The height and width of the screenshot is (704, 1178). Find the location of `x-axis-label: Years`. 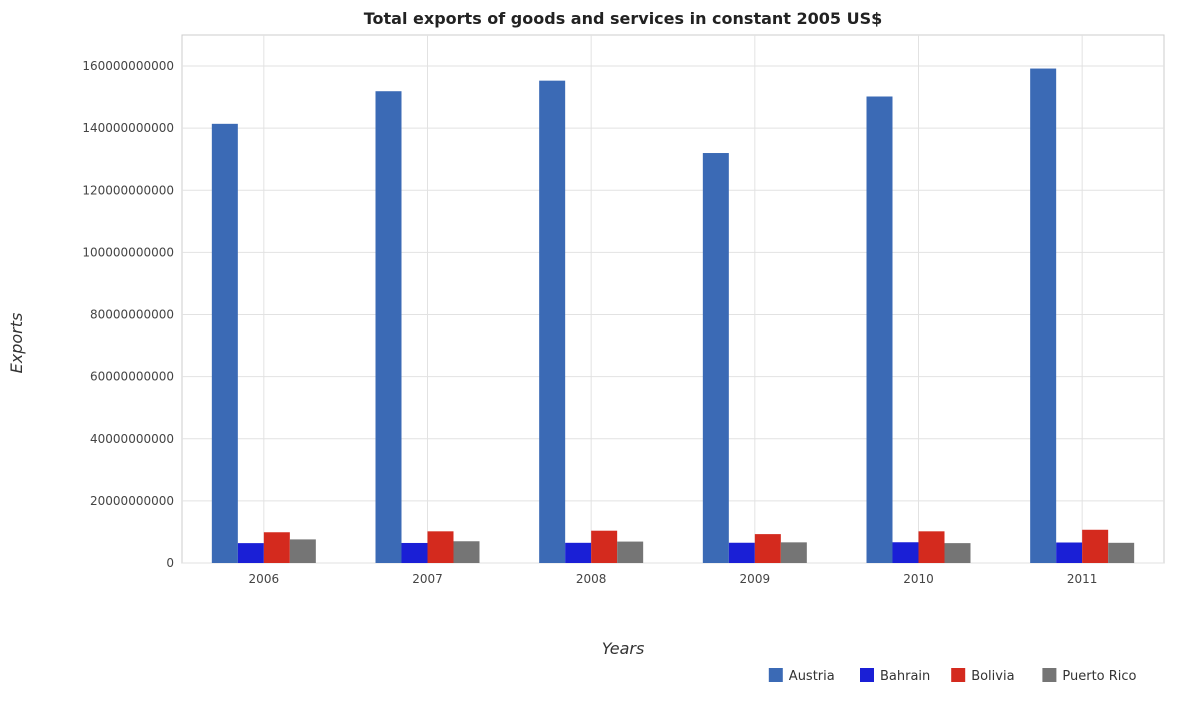

x-axis-label: Years is located at coordinates (623, 648).